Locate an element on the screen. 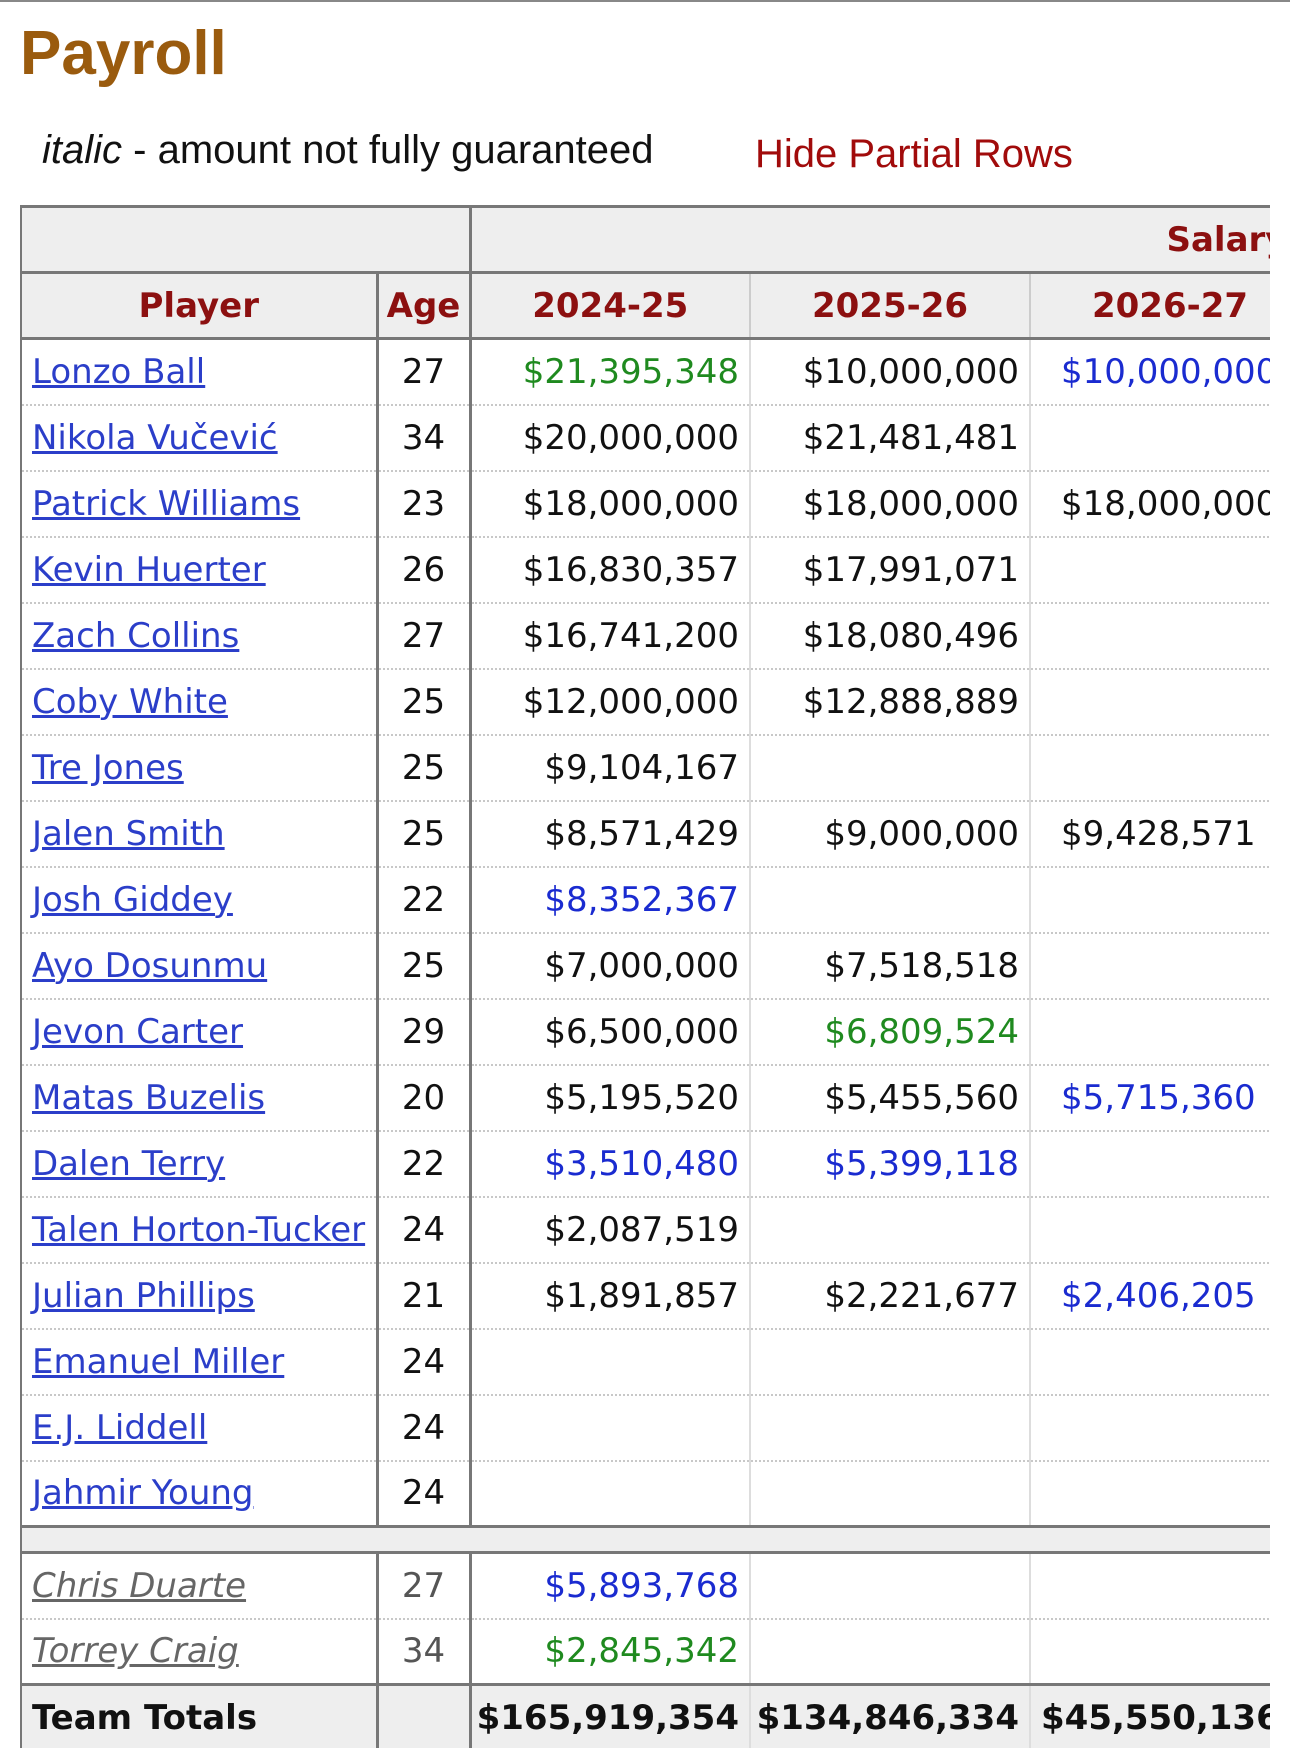 Image resolution: width=1290 pixels, height=1748 pixels. table-row: Josh Giddey 22 $8,352,367 is located at coordinates (645, 900).